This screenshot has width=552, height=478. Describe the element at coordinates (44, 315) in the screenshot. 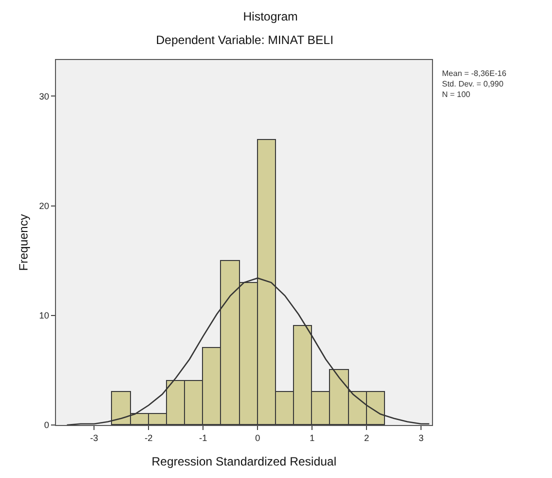

I see `y-tick-label: 10` at that location.